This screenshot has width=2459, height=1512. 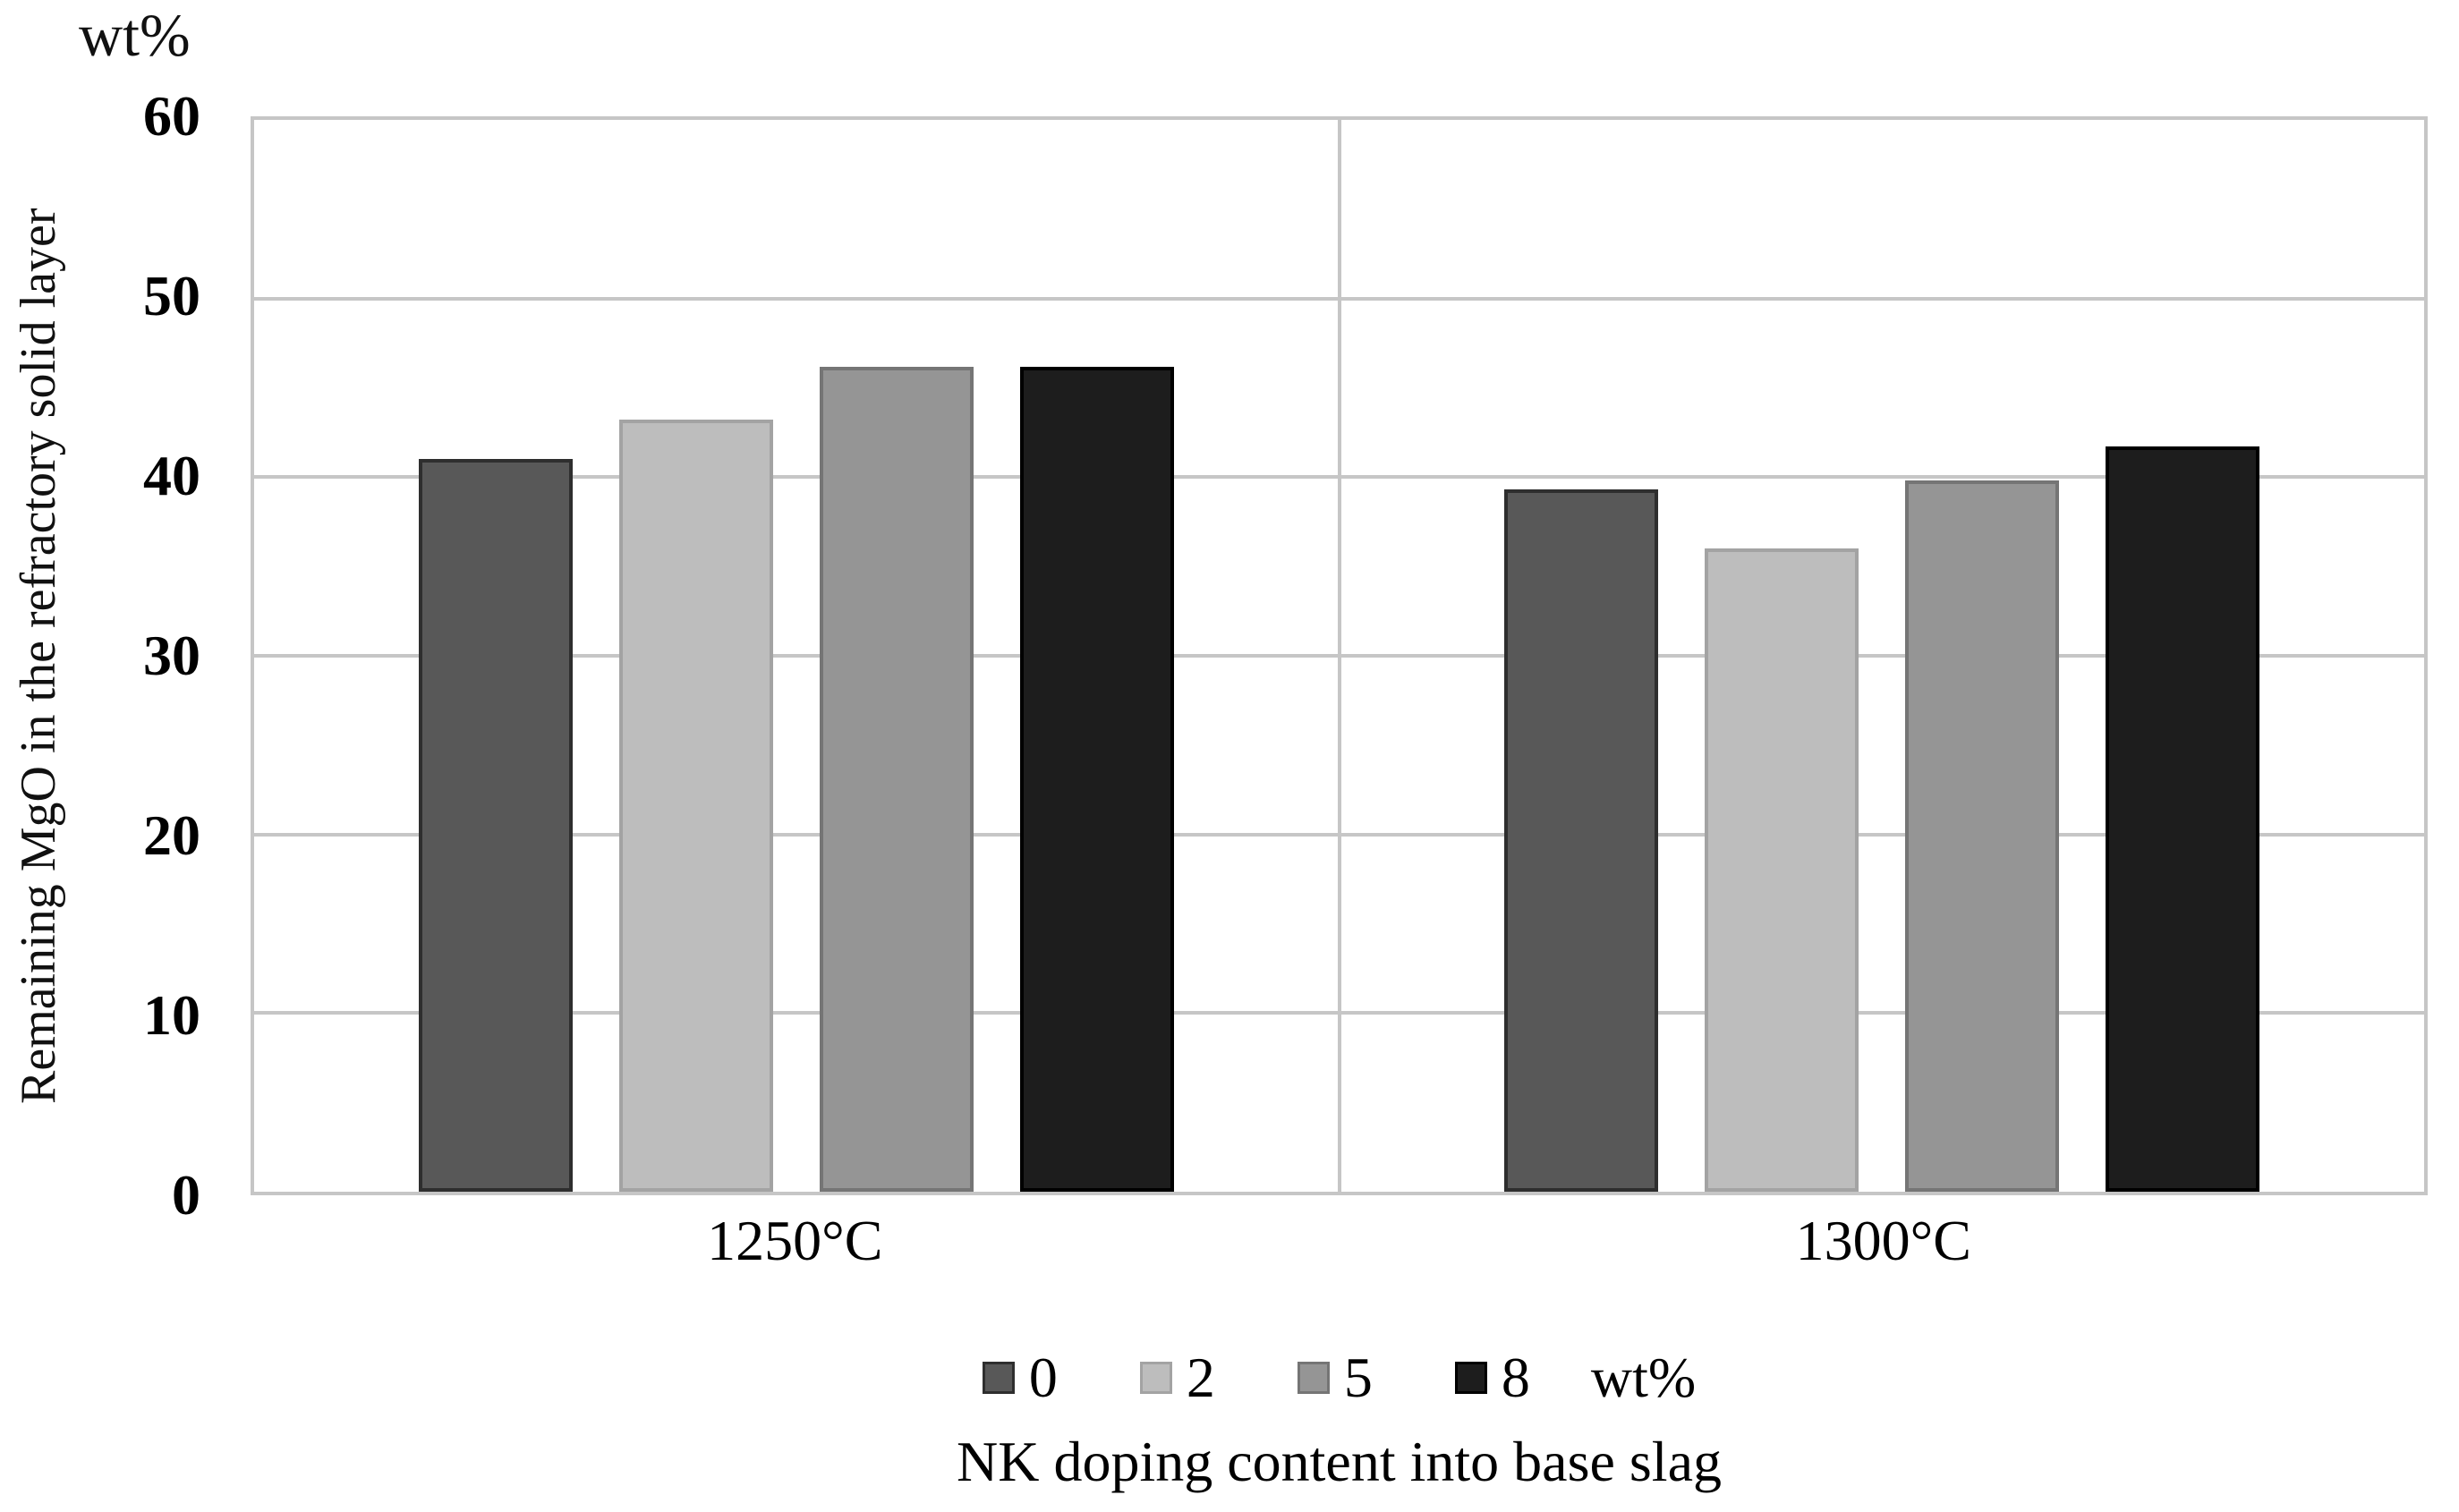 What do you see at coordinates (1492, 1378) in the screenshot?
I see `legend-item-8: 8` at bounding box center [1492, 1378].